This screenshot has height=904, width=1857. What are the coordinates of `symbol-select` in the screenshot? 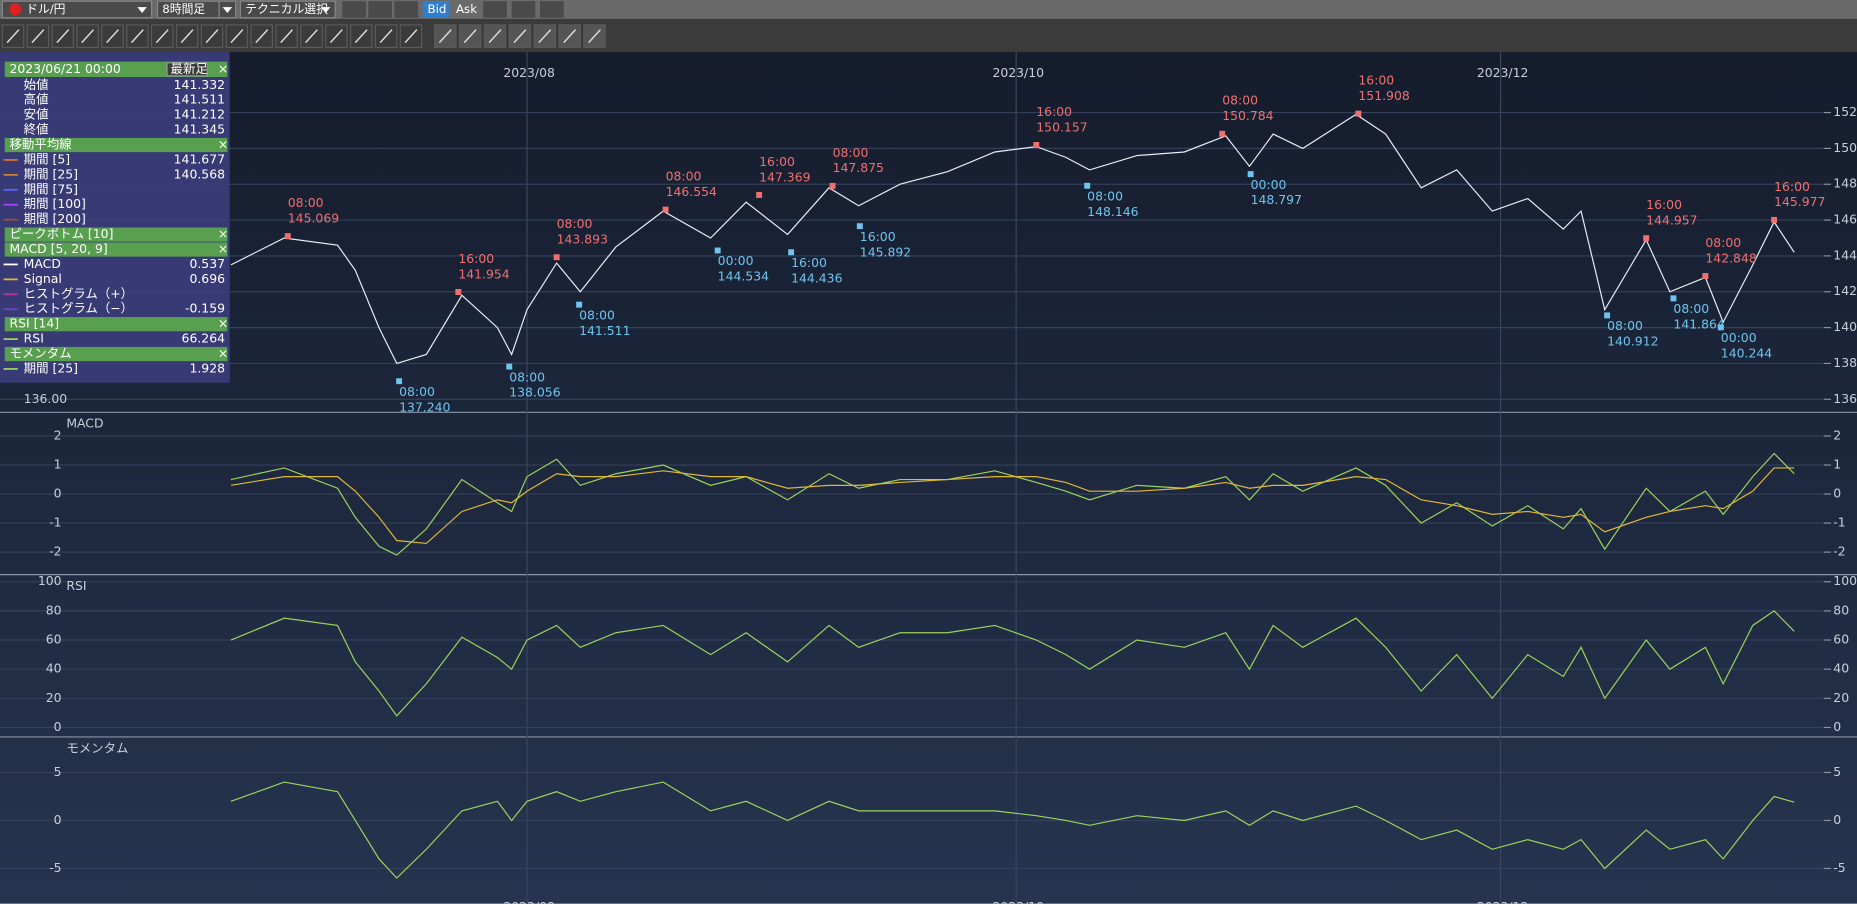 It's located at (77, 9).